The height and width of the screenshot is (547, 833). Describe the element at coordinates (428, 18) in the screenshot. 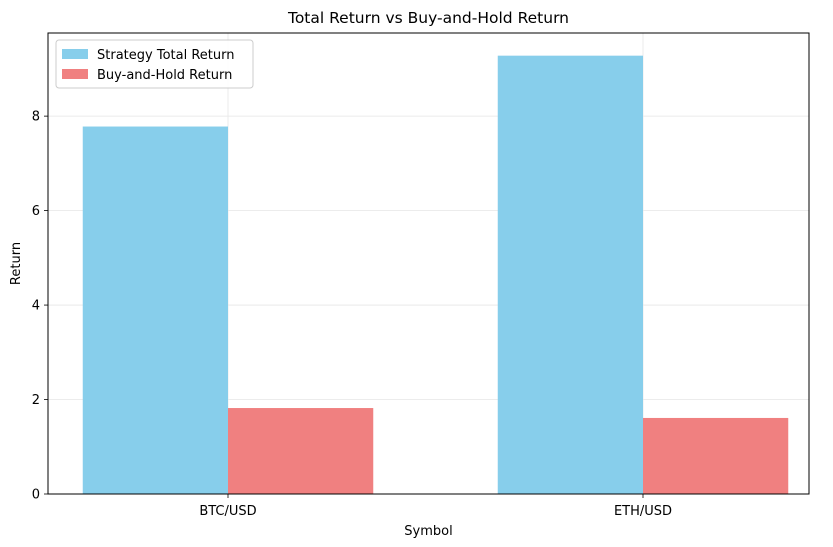

I see `chart-title: Total Return vs Buy-and-Hold Return` at that location.